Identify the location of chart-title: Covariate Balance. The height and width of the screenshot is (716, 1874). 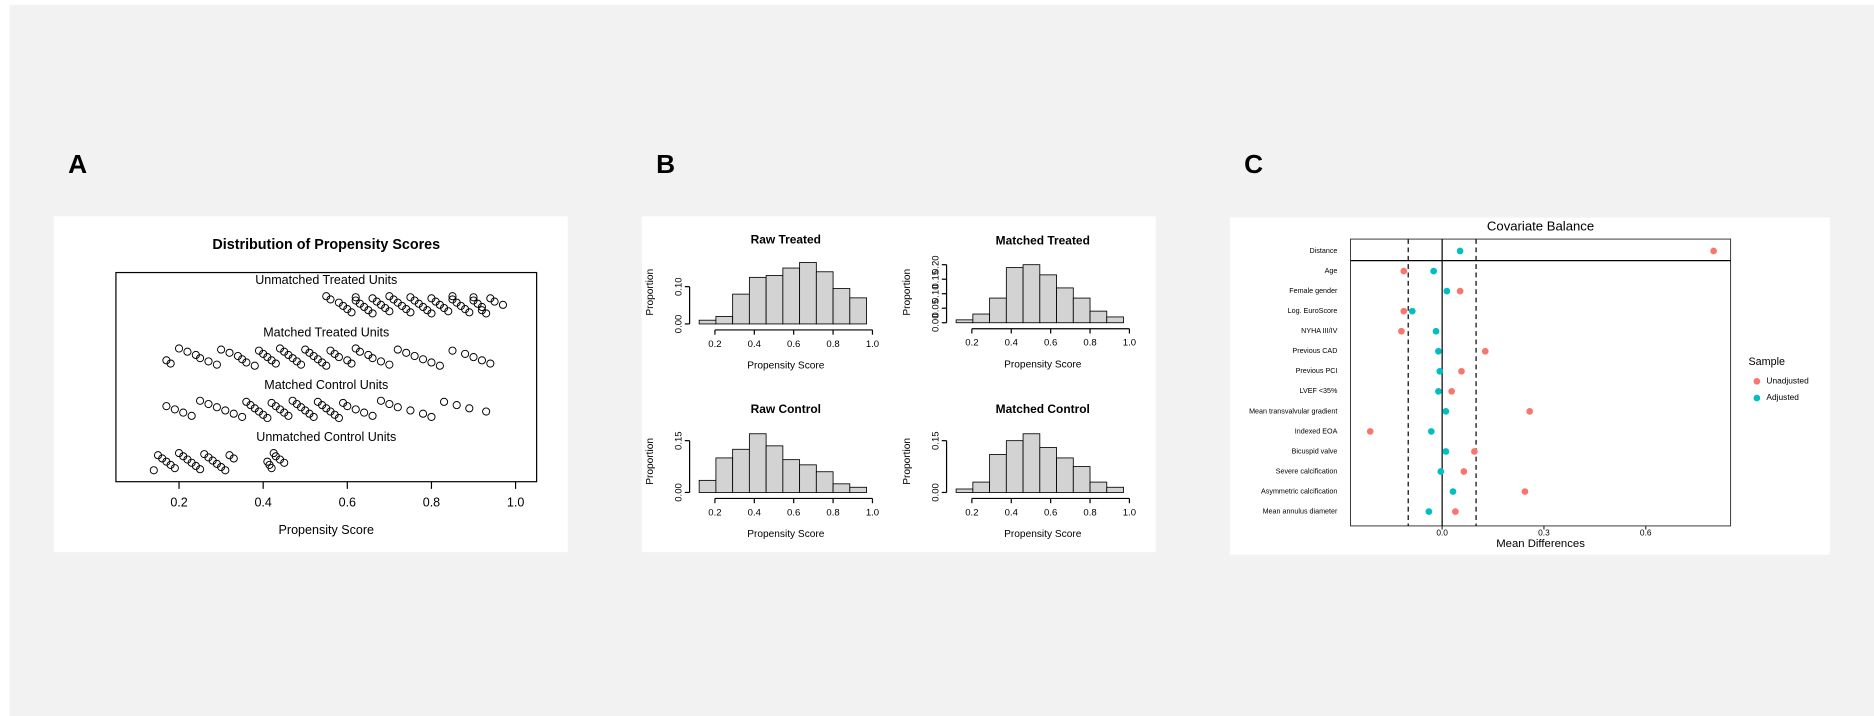
(1540, 226).